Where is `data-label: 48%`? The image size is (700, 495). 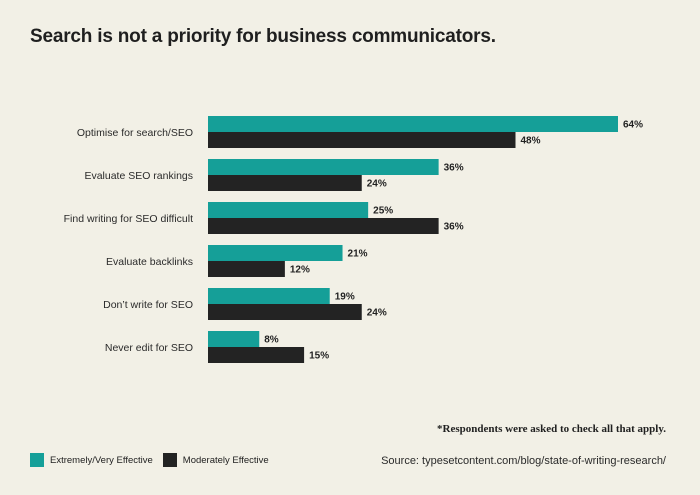 data-label: 48% is located at coordinates (531, 141).